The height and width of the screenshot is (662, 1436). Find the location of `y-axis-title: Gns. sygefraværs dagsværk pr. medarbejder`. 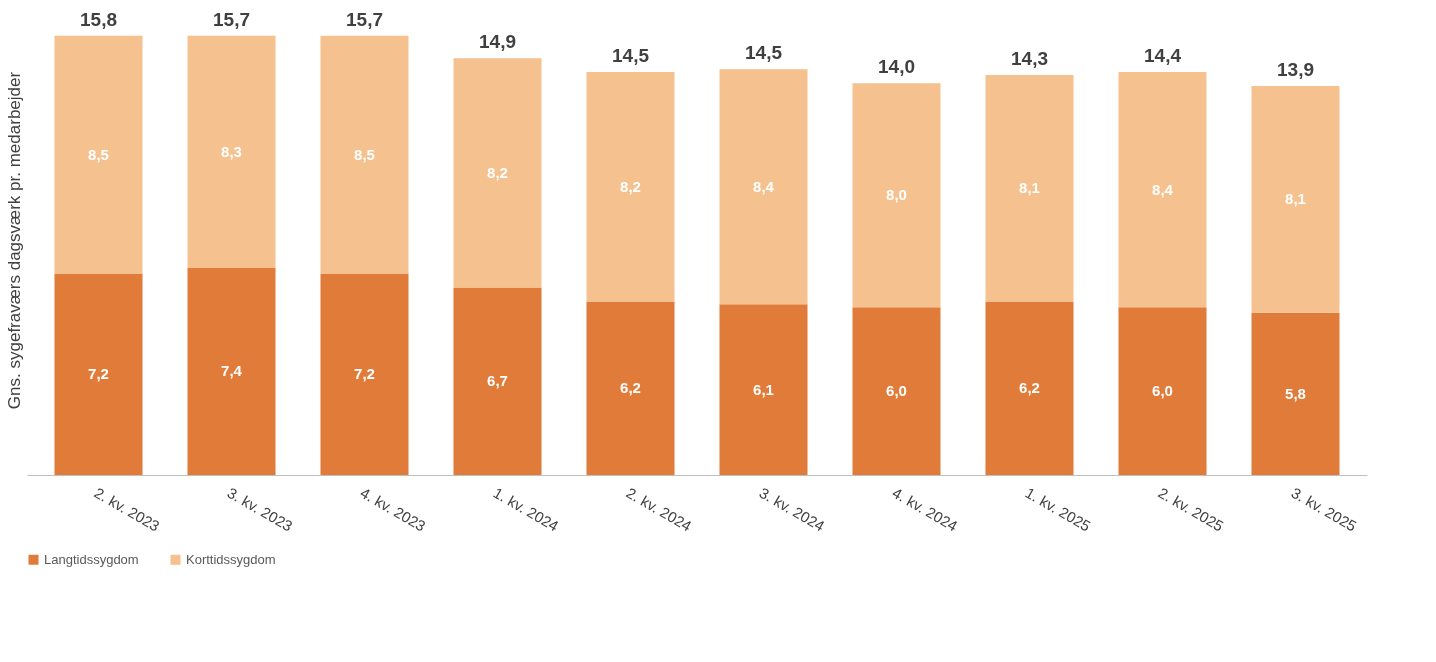

y-axis-title: Gns. sygefraværs dagsværk pr. medarbejder is located at coordinates (14, 240).